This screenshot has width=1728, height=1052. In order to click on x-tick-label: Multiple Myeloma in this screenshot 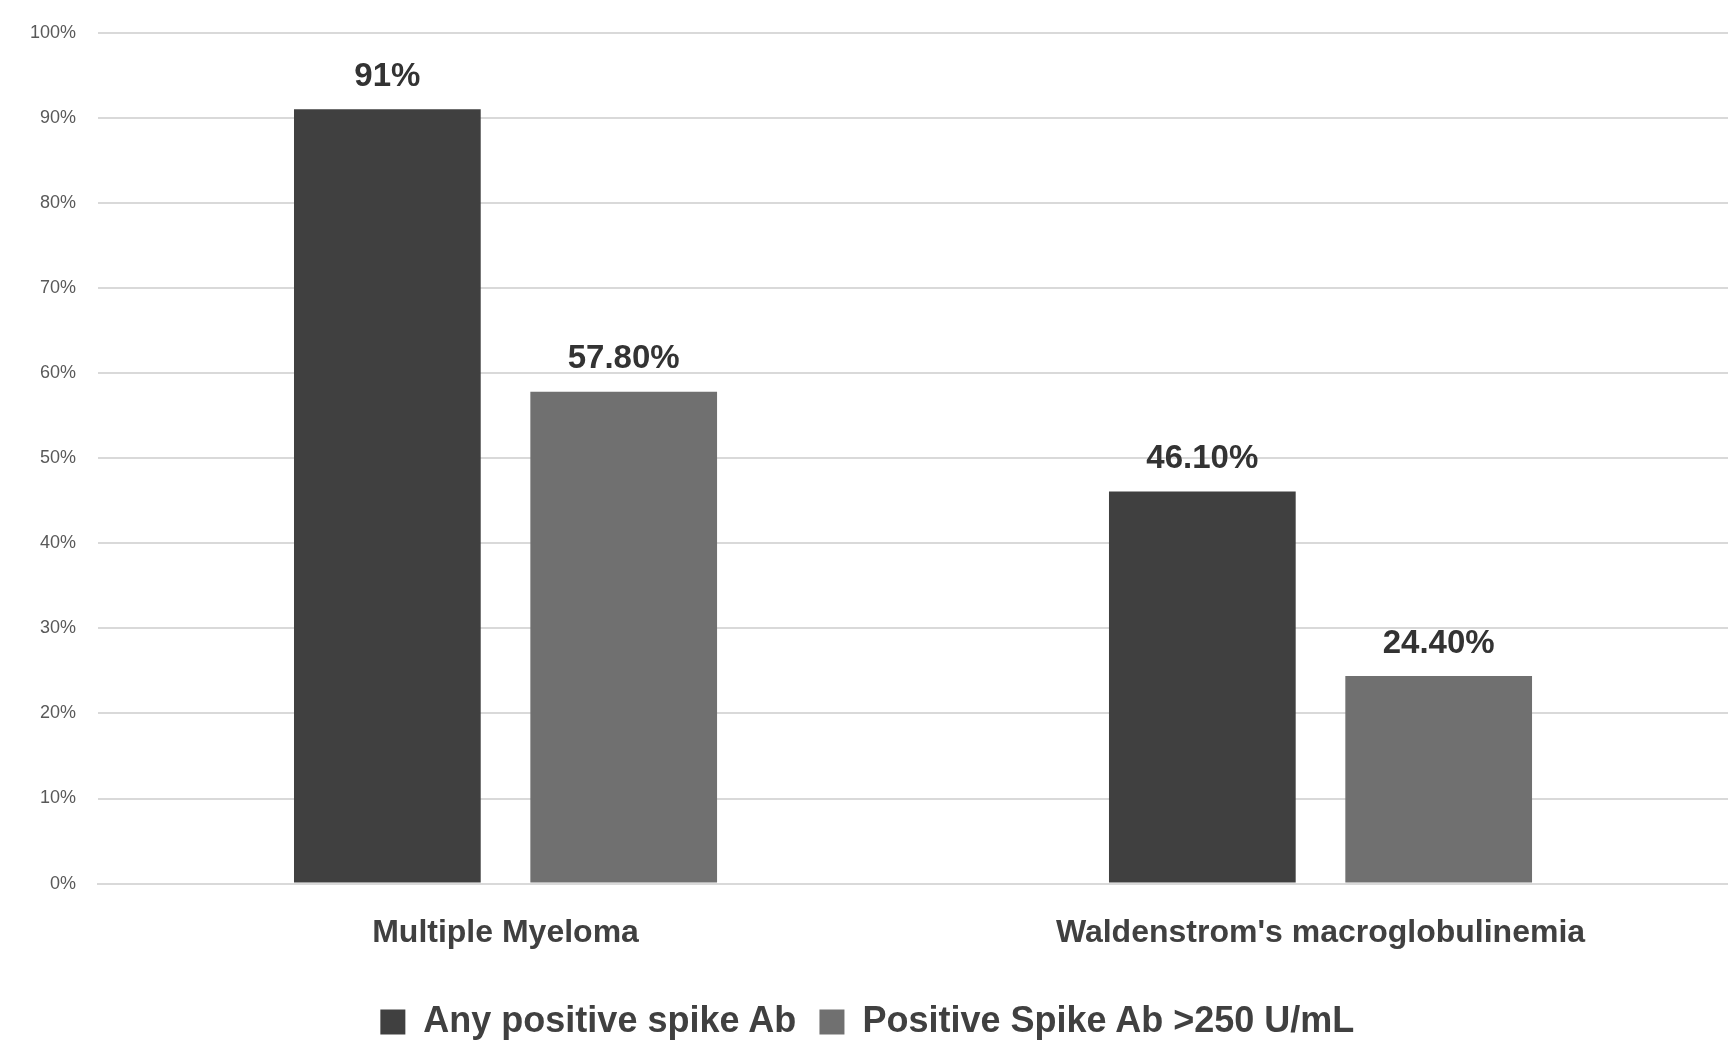, I will do `click(506, 930)`.